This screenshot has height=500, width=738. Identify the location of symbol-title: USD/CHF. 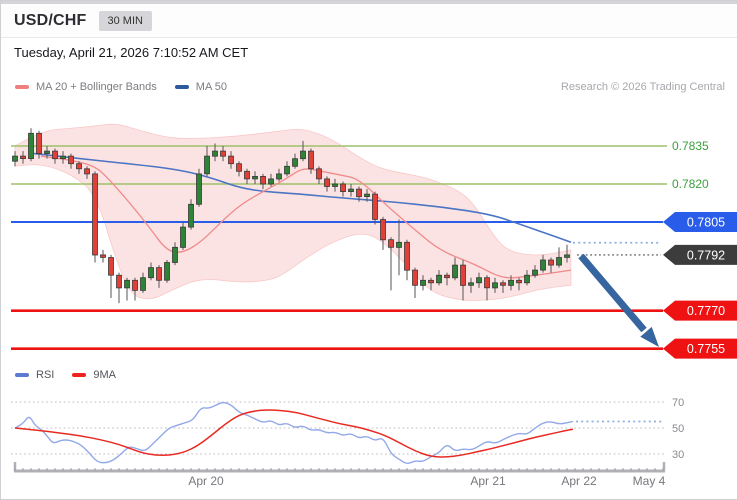
(50, 20).